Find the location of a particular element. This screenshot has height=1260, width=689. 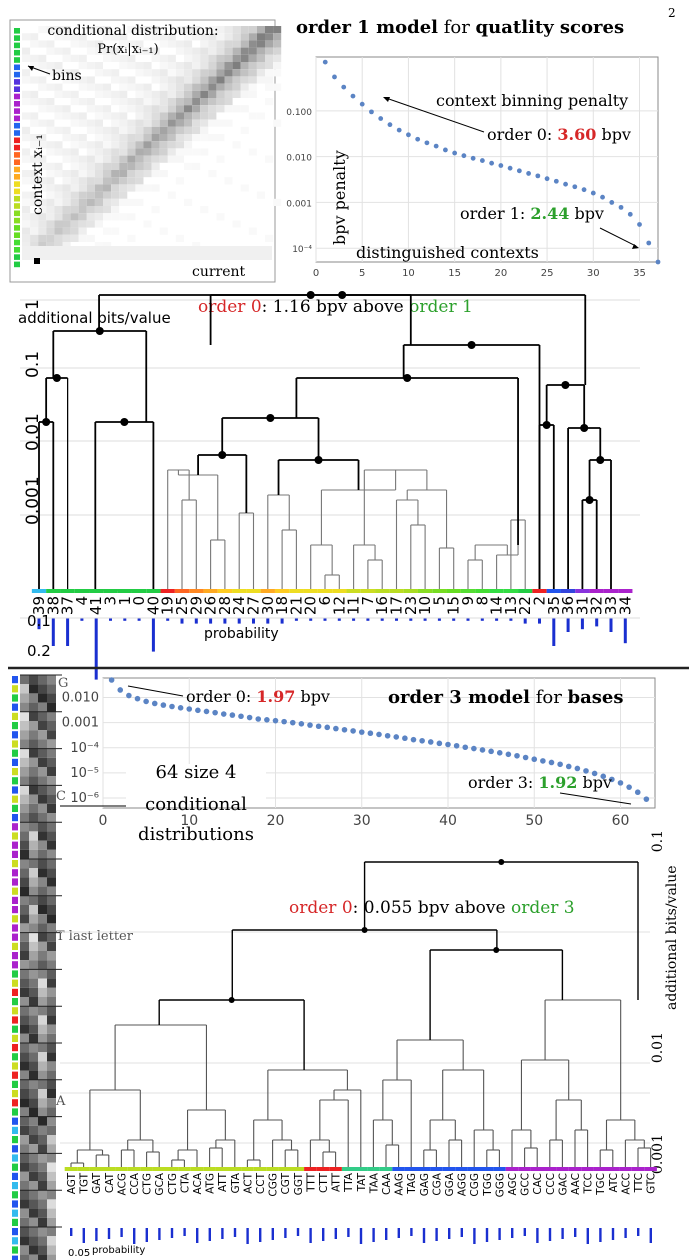

dendro2-leaf-label: GTC is located at coordinates (652, 1183).